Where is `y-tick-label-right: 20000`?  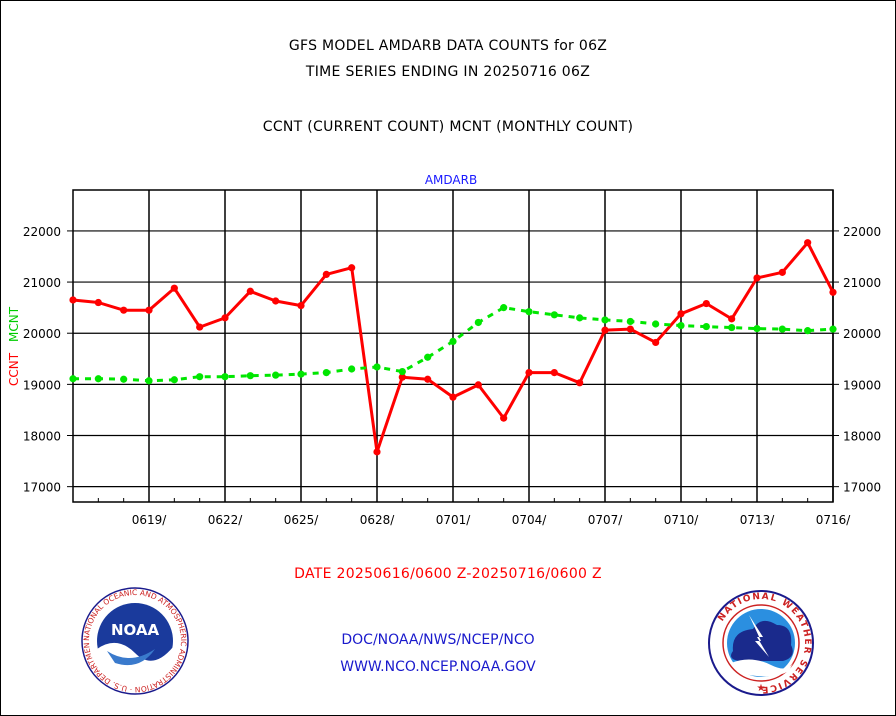
y-tick-label-right: 20000 is located at coordinates (862, 334).